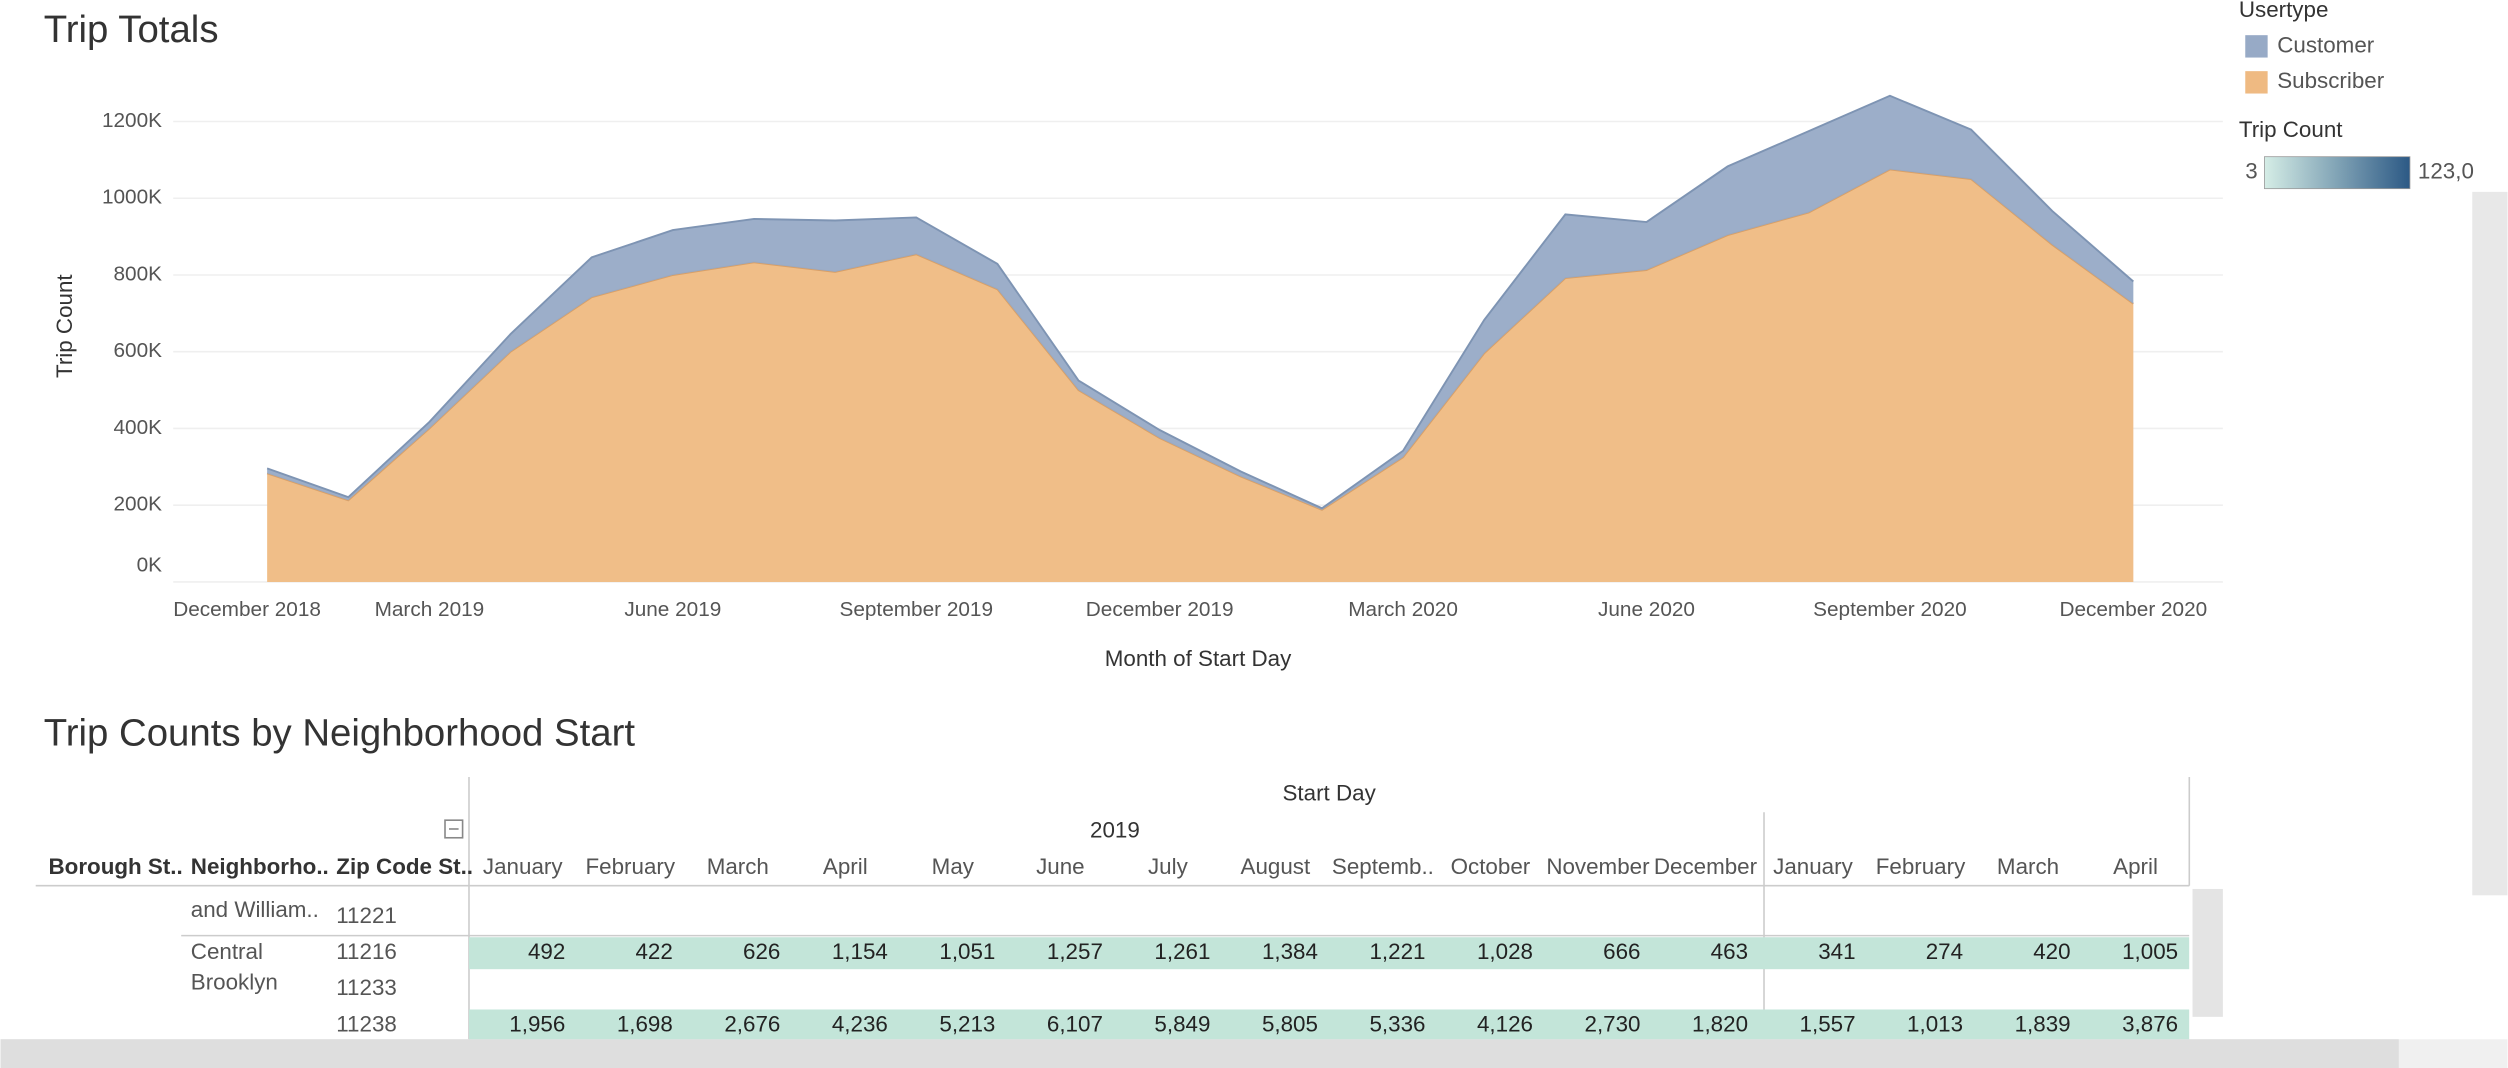 Image resolution: width=2508 pixels, height=1068 pixels. Describe the element at coordinates (366, 951) in the screenshot. I see `zip-code: 11216` at that location.